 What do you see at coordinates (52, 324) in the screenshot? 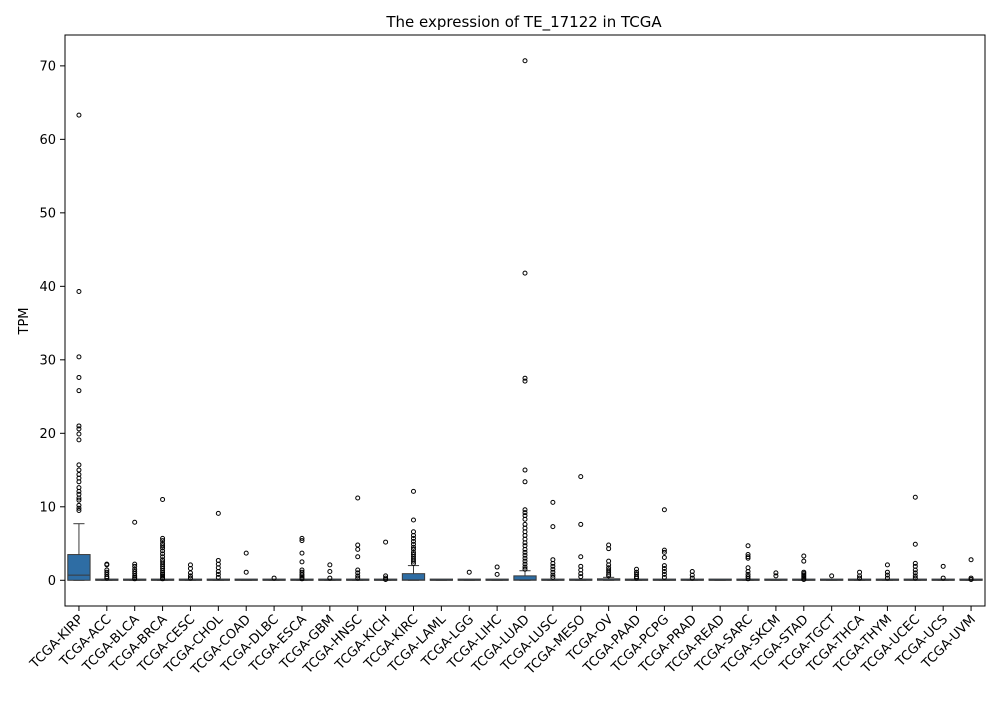
I see `y-axis: 0 10 20 30 40 50 60 70` at bounding box center [52, 324].